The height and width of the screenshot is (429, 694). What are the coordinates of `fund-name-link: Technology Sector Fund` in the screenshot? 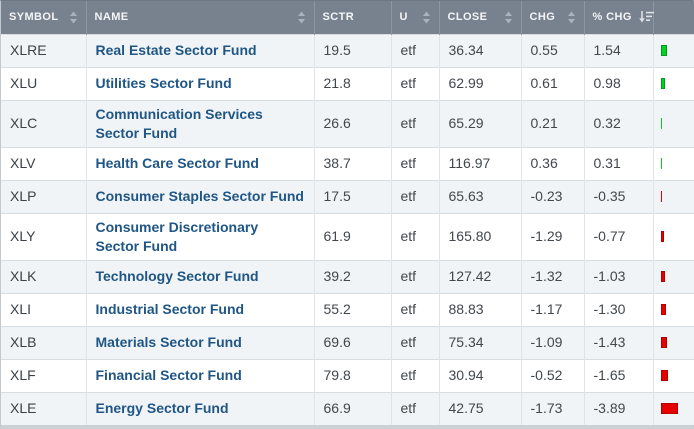 It's located at (177, 276).